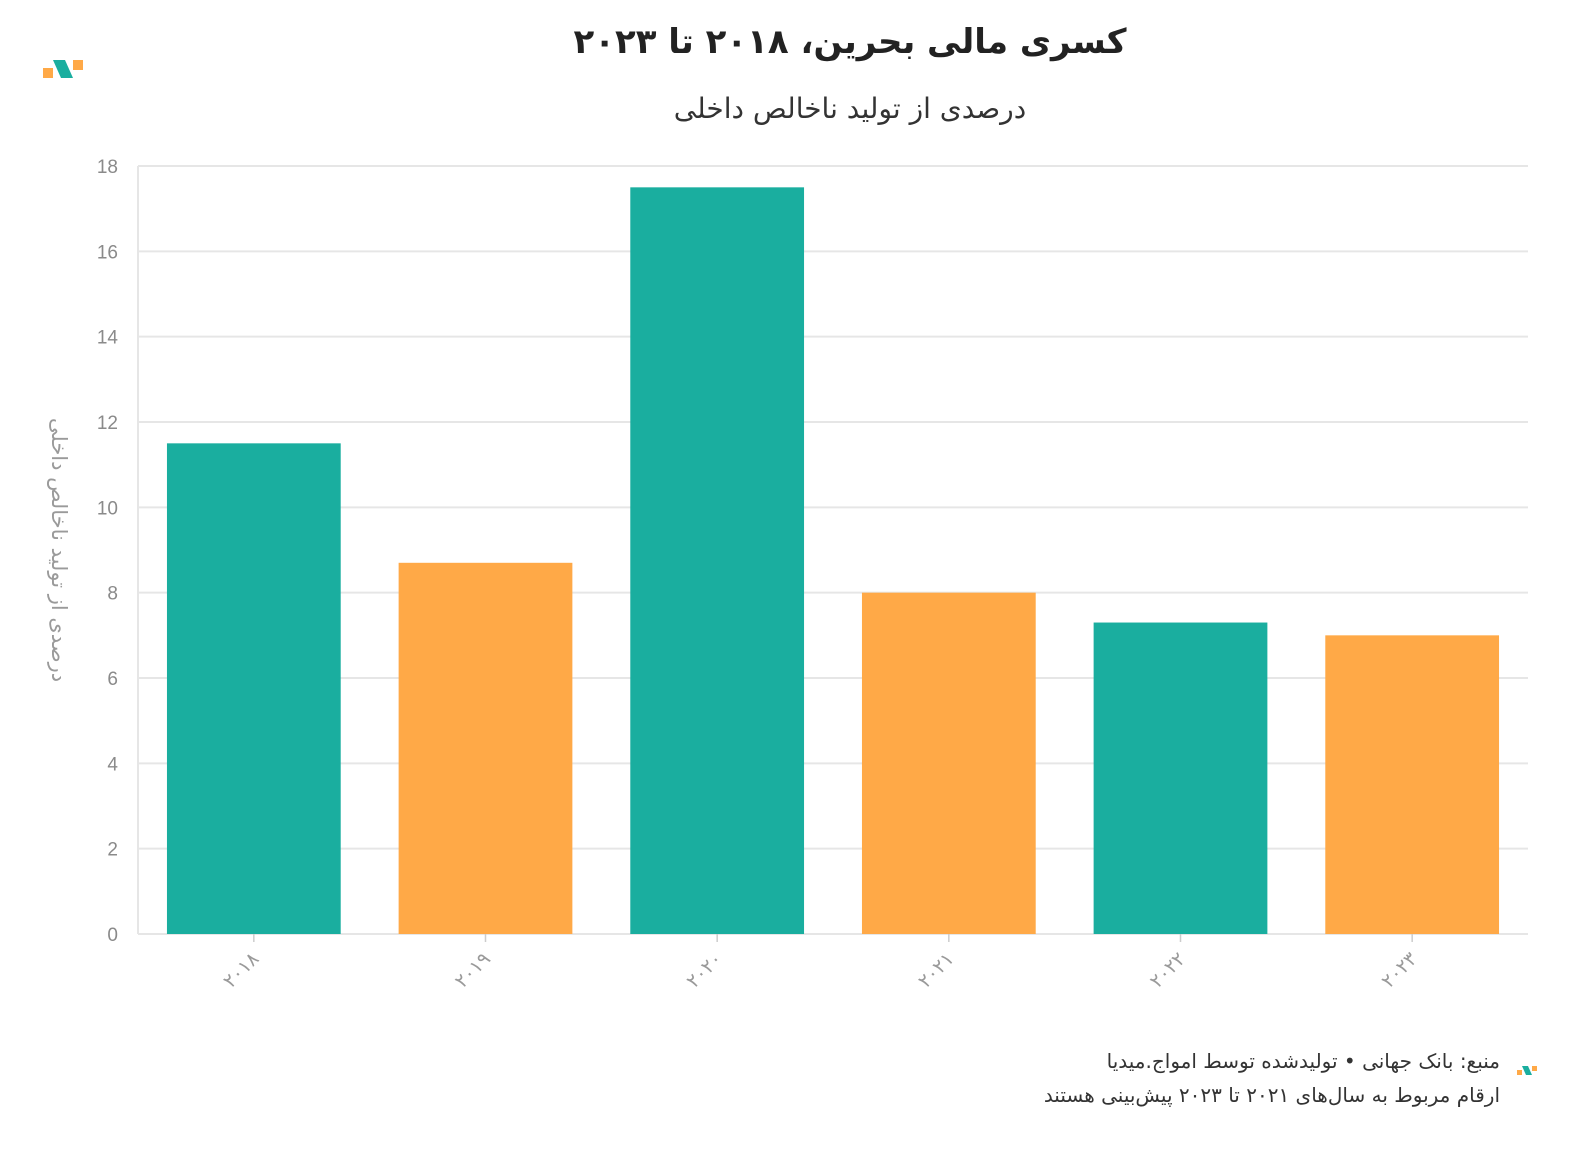  Describe the element at coordinates (108, 551) in the screenshot. I see `y-axis-ticks: 0 2 4 6 8 10 12 14 16 18` at that location.